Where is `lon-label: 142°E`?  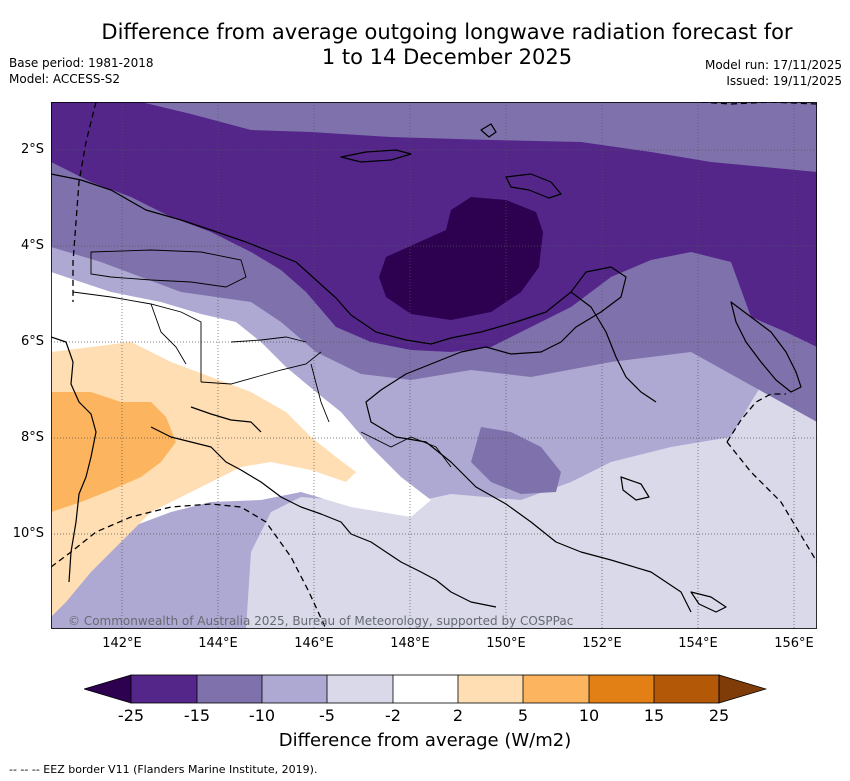
lon-label: 142°E is located at coordinates (122, 643).